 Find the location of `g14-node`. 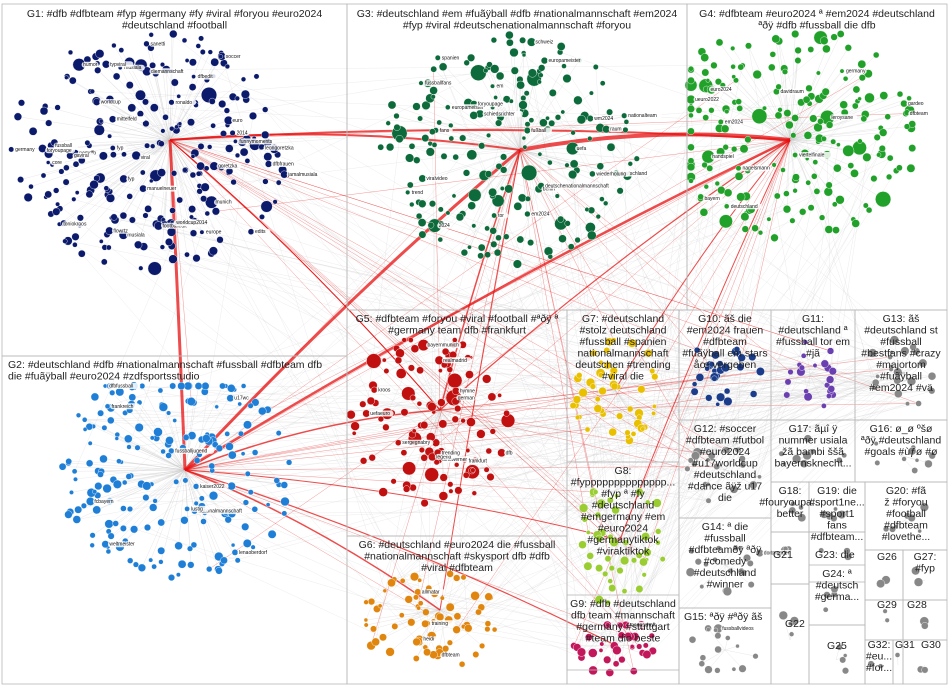

g14-node is located at coordinates (750, 563).